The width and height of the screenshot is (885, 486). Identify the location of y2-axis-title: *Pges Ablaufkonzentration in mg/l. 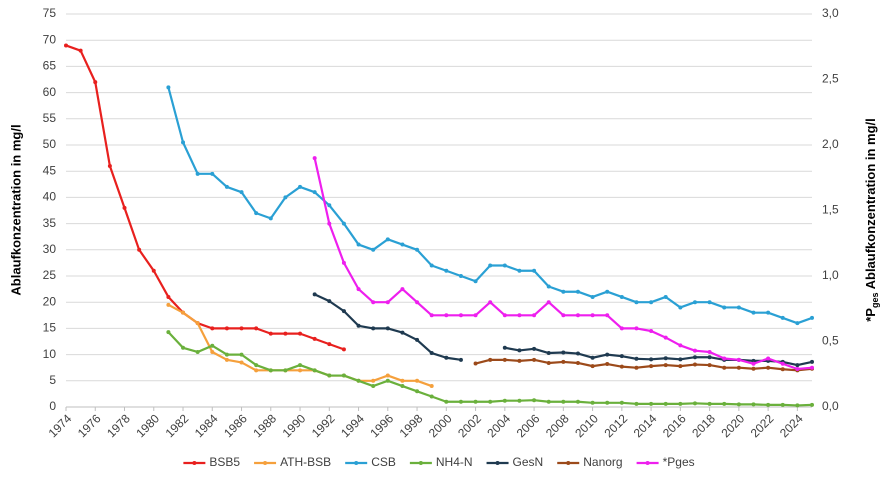
(871, 220).